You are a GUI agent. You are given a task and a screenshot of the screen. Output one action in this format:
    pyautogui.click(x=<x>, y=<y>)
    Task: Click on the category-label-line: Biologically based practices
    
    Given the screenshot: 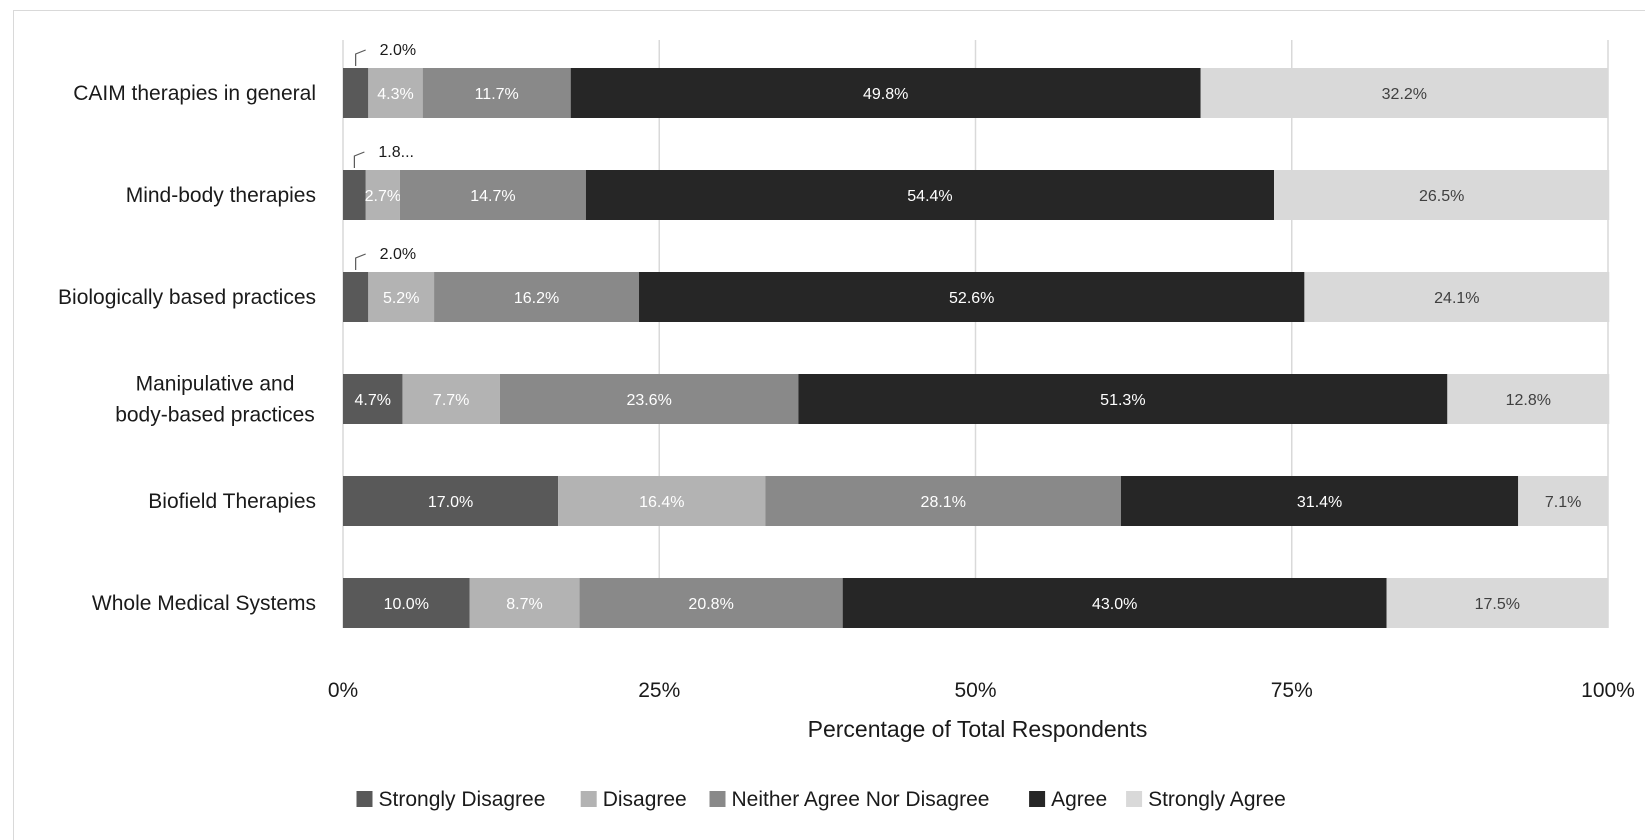 What is the action you would take?
    pyautogui.click(x=187, y=297)
    